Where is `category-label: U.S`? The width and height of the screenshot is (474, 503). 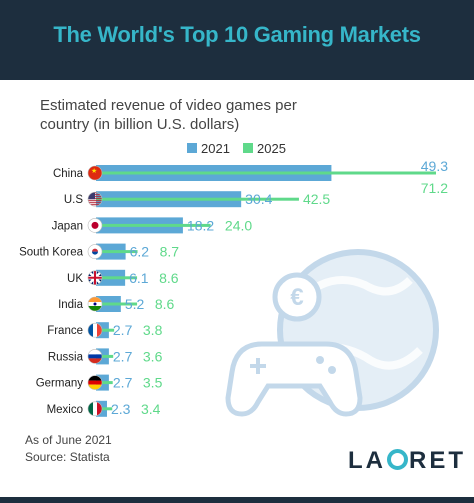
category-label: U.S is located at coordinates (74, 200).